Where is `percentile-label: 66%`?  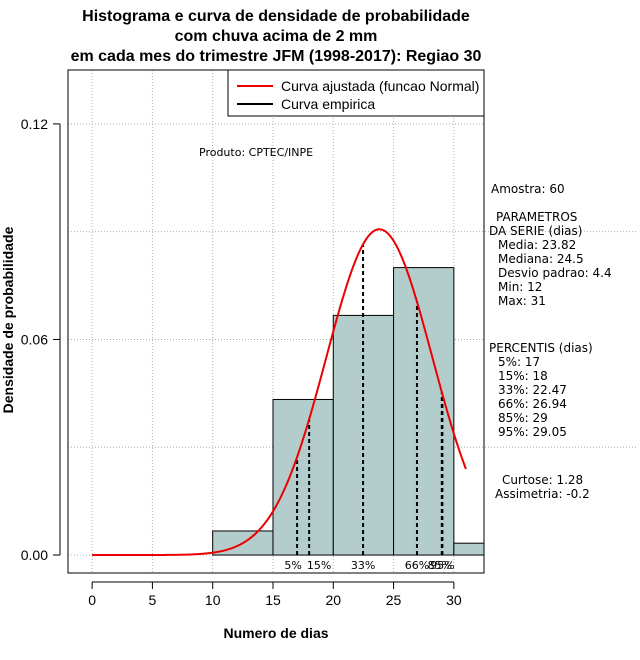
percentile-label: 66% is located at coordinates (417, 565).